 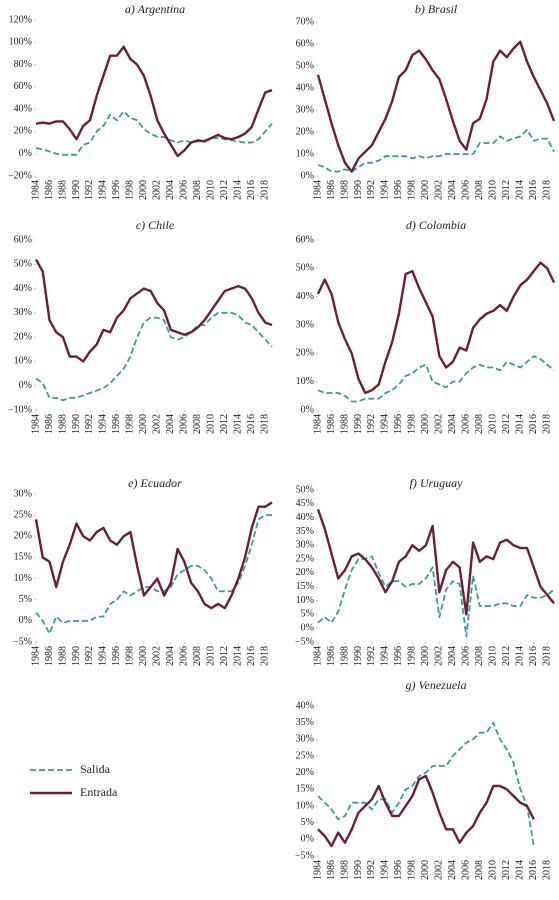 What do you see at coordinates (506, 190) in the screenshot?
I see `x-tick-label: 2012` at bounding box center [506, 190].